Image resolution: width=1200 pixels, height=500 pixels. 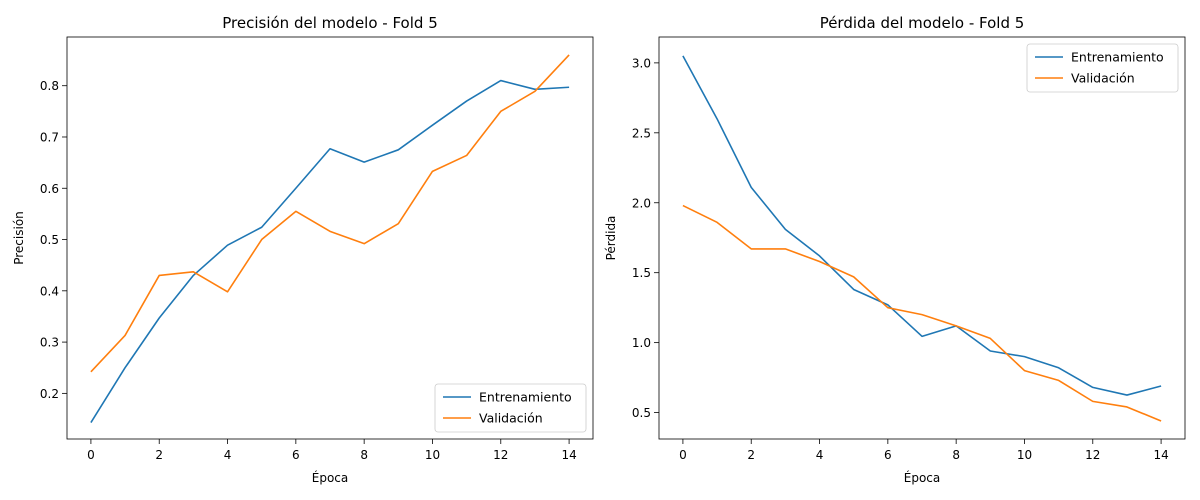 I want to click on y-tick-label: 1.5, so click(x=641, y=273).